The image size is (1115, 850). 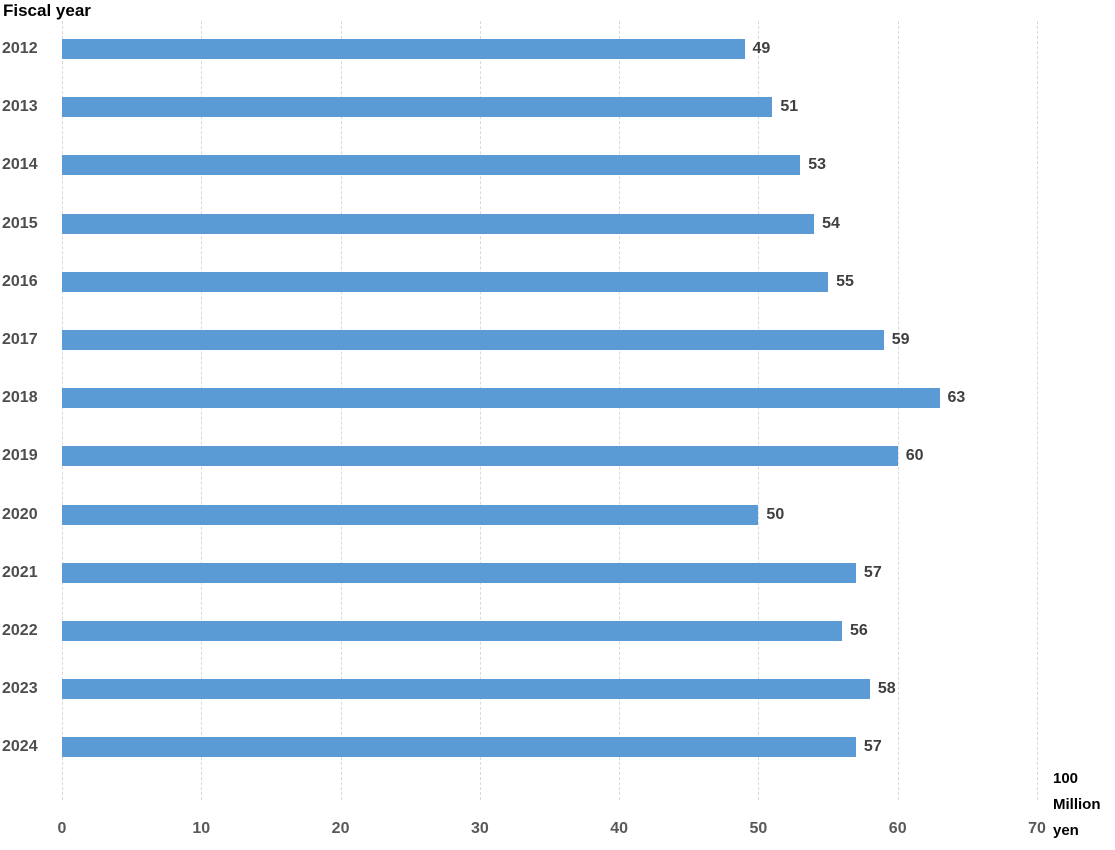 I want to click on bar-row-2023: 2023 58, so click(x=557, y=689).